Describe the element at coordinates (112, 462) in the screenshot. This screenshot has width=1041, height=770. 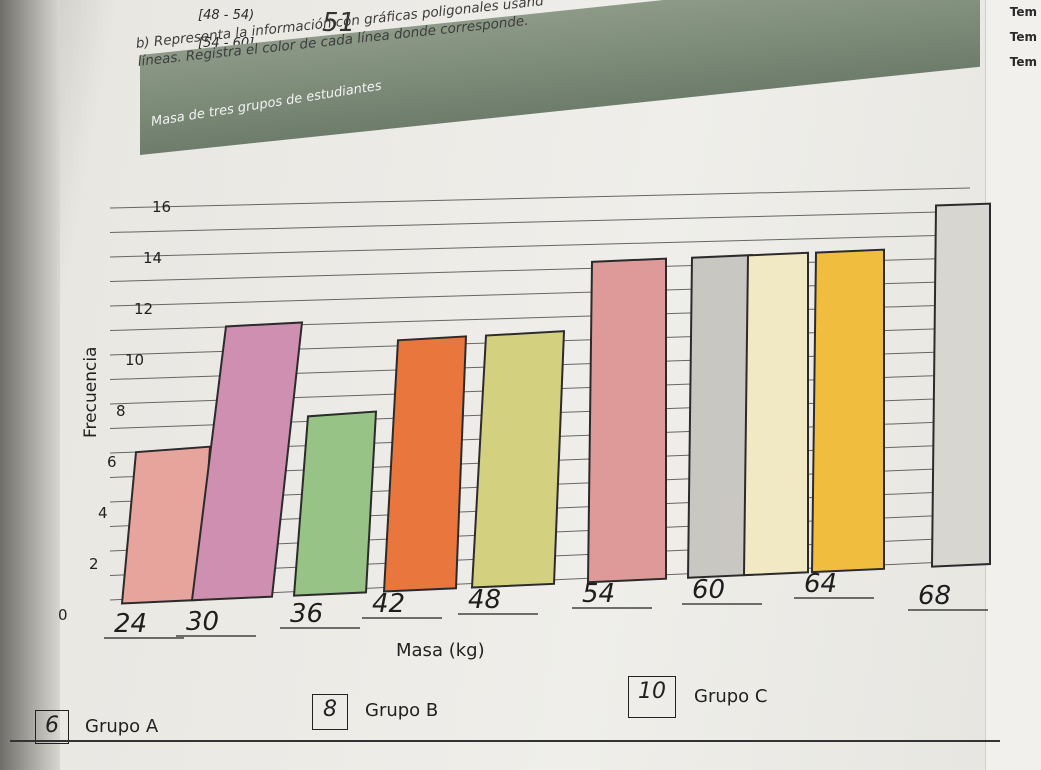
I see `y-tick-label: 6` at that location.